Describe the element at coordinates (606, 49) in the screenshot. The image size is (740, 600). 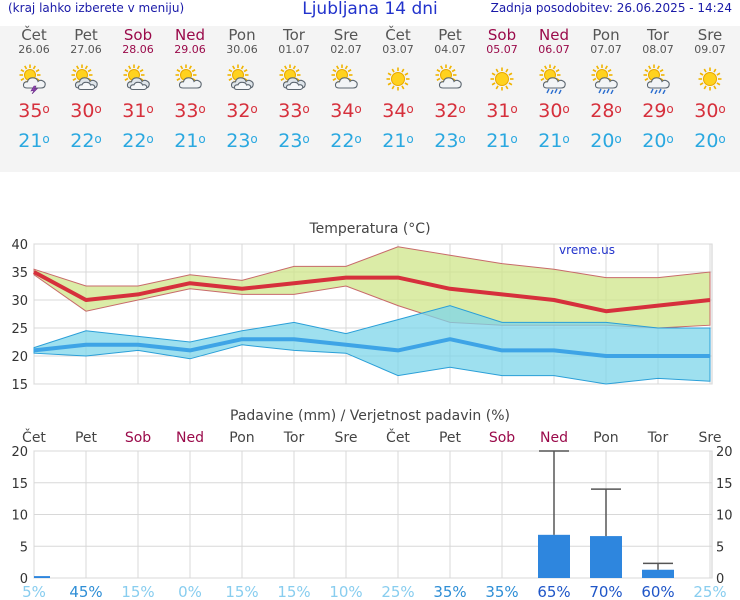
I see `day-date: 07.07` at that location.